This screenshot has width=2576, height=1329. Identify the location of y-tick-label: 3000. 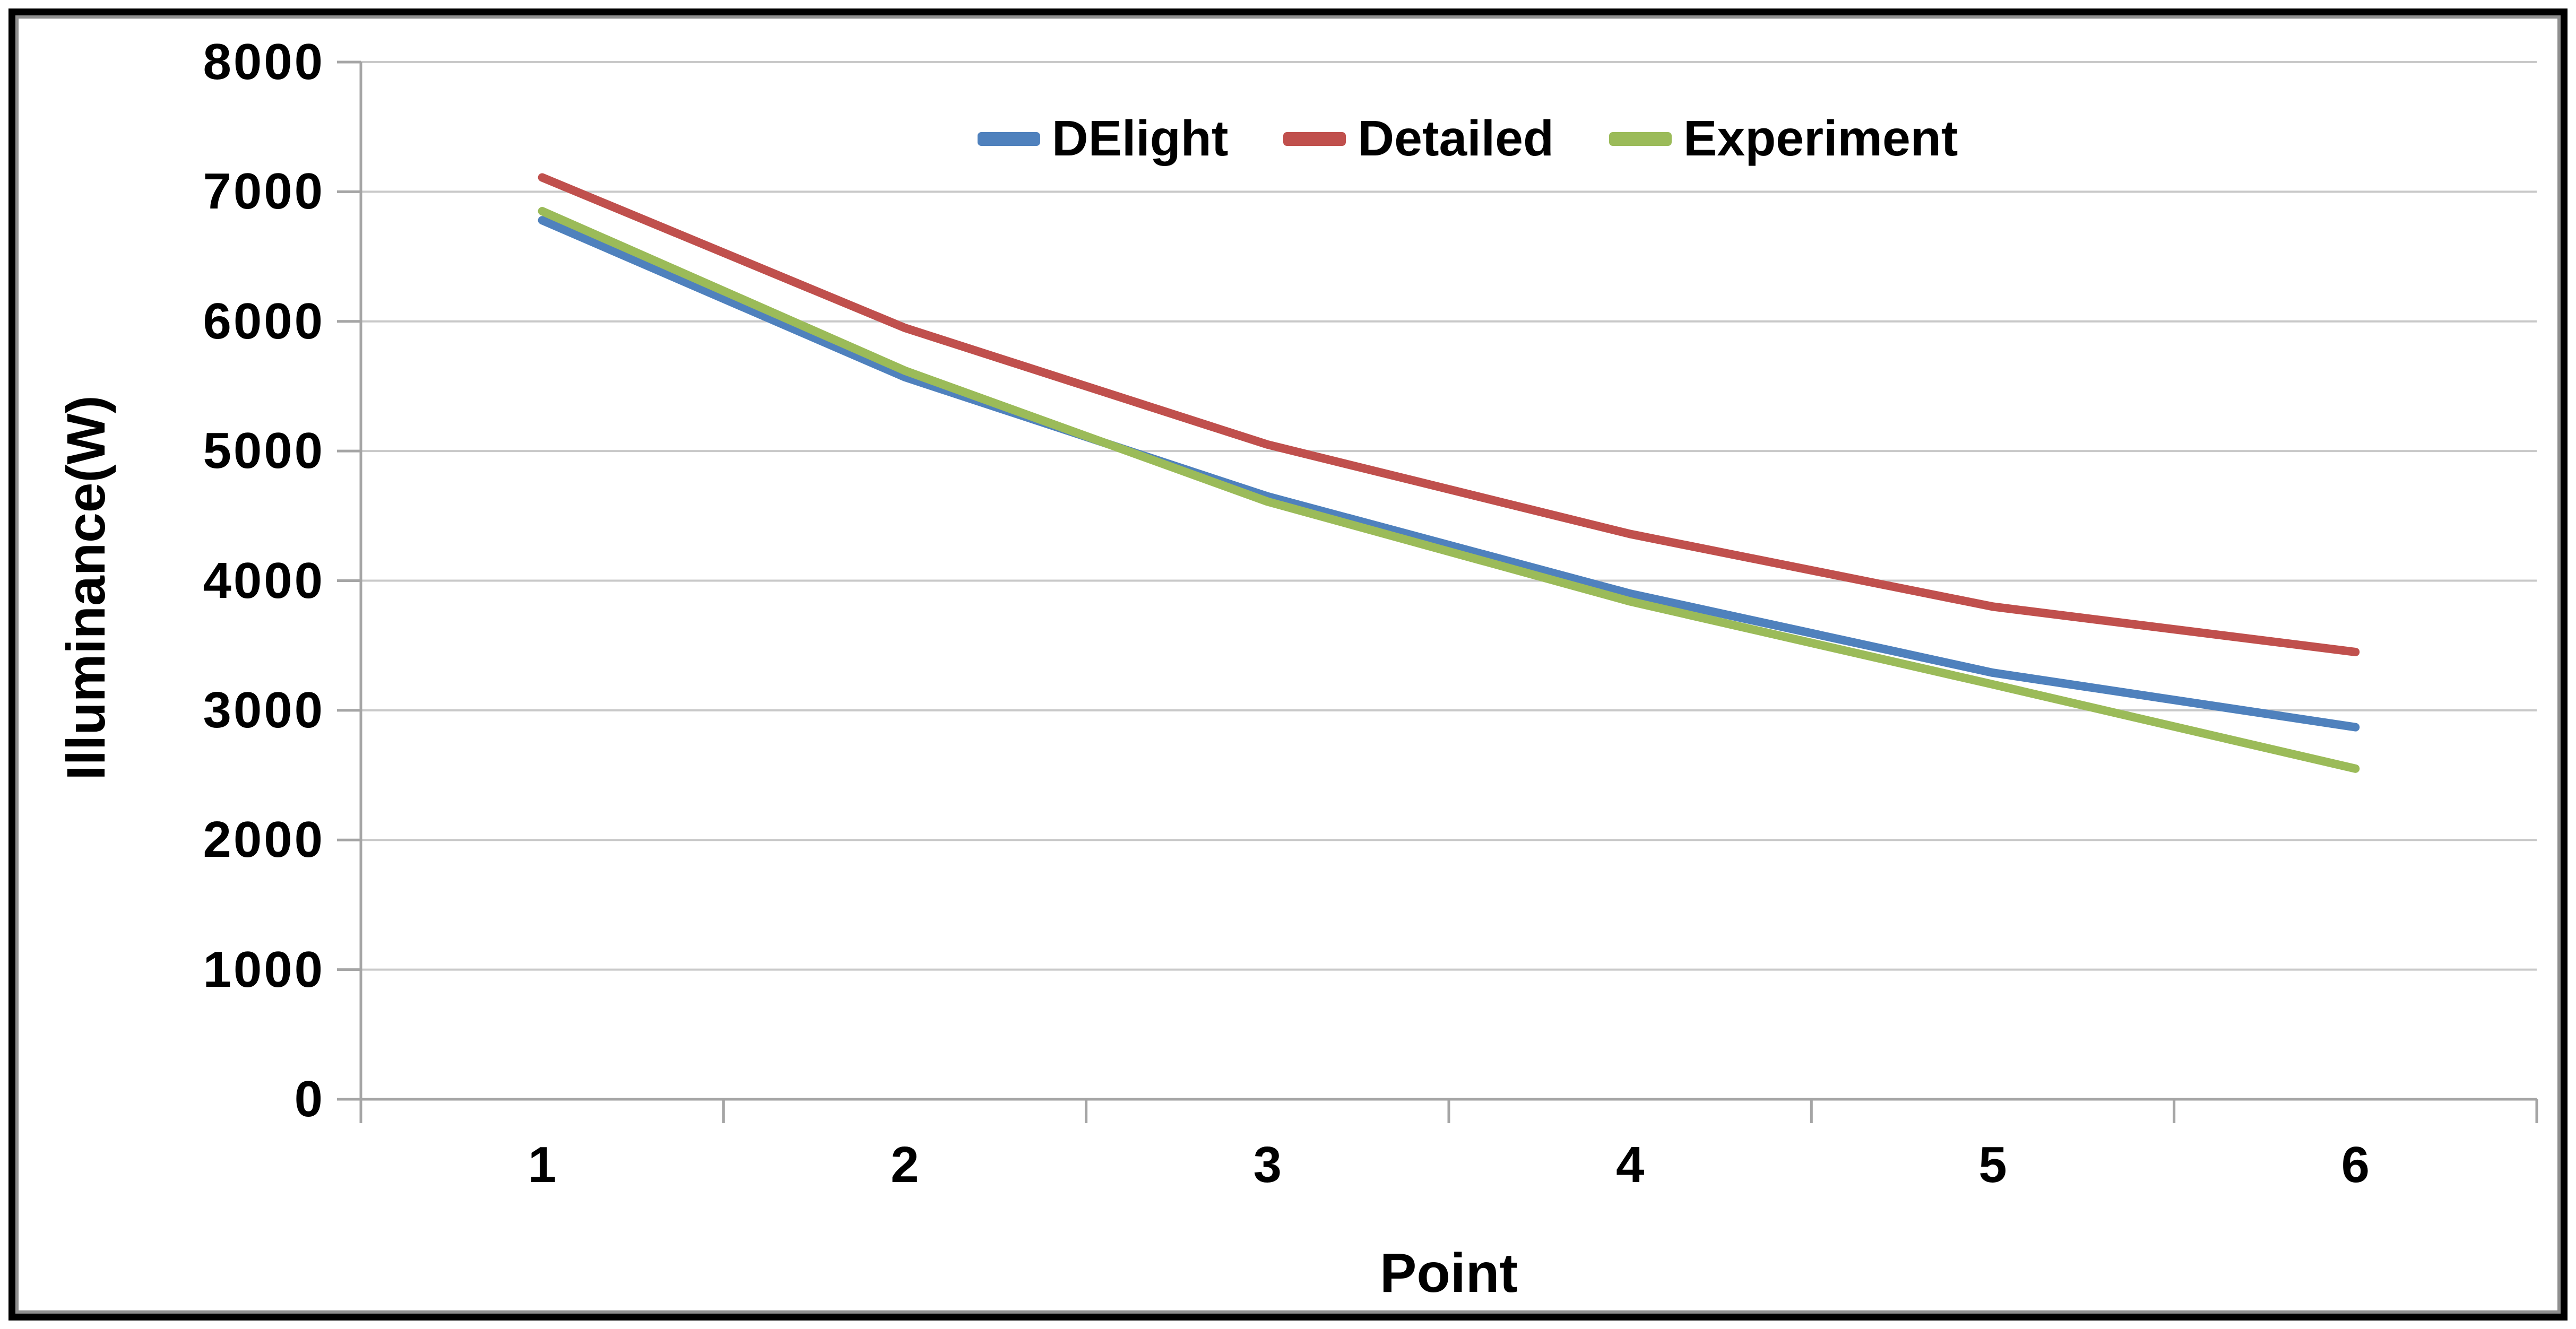
(264, 710).